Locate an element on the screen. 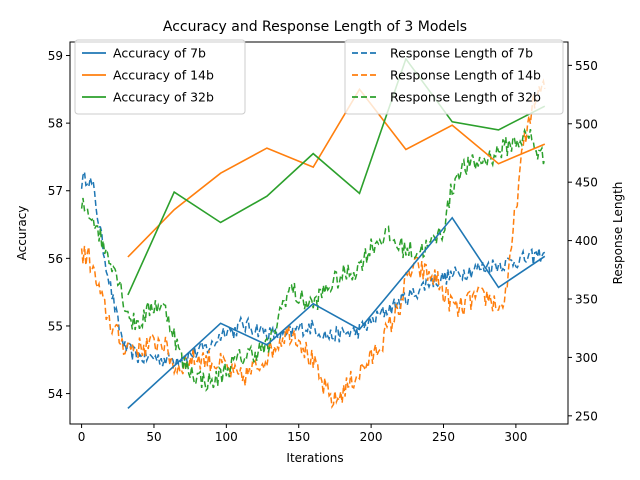 This screenshot has width=640, height=480. x-tick-label: 50 is located at coordinates (153, 437).